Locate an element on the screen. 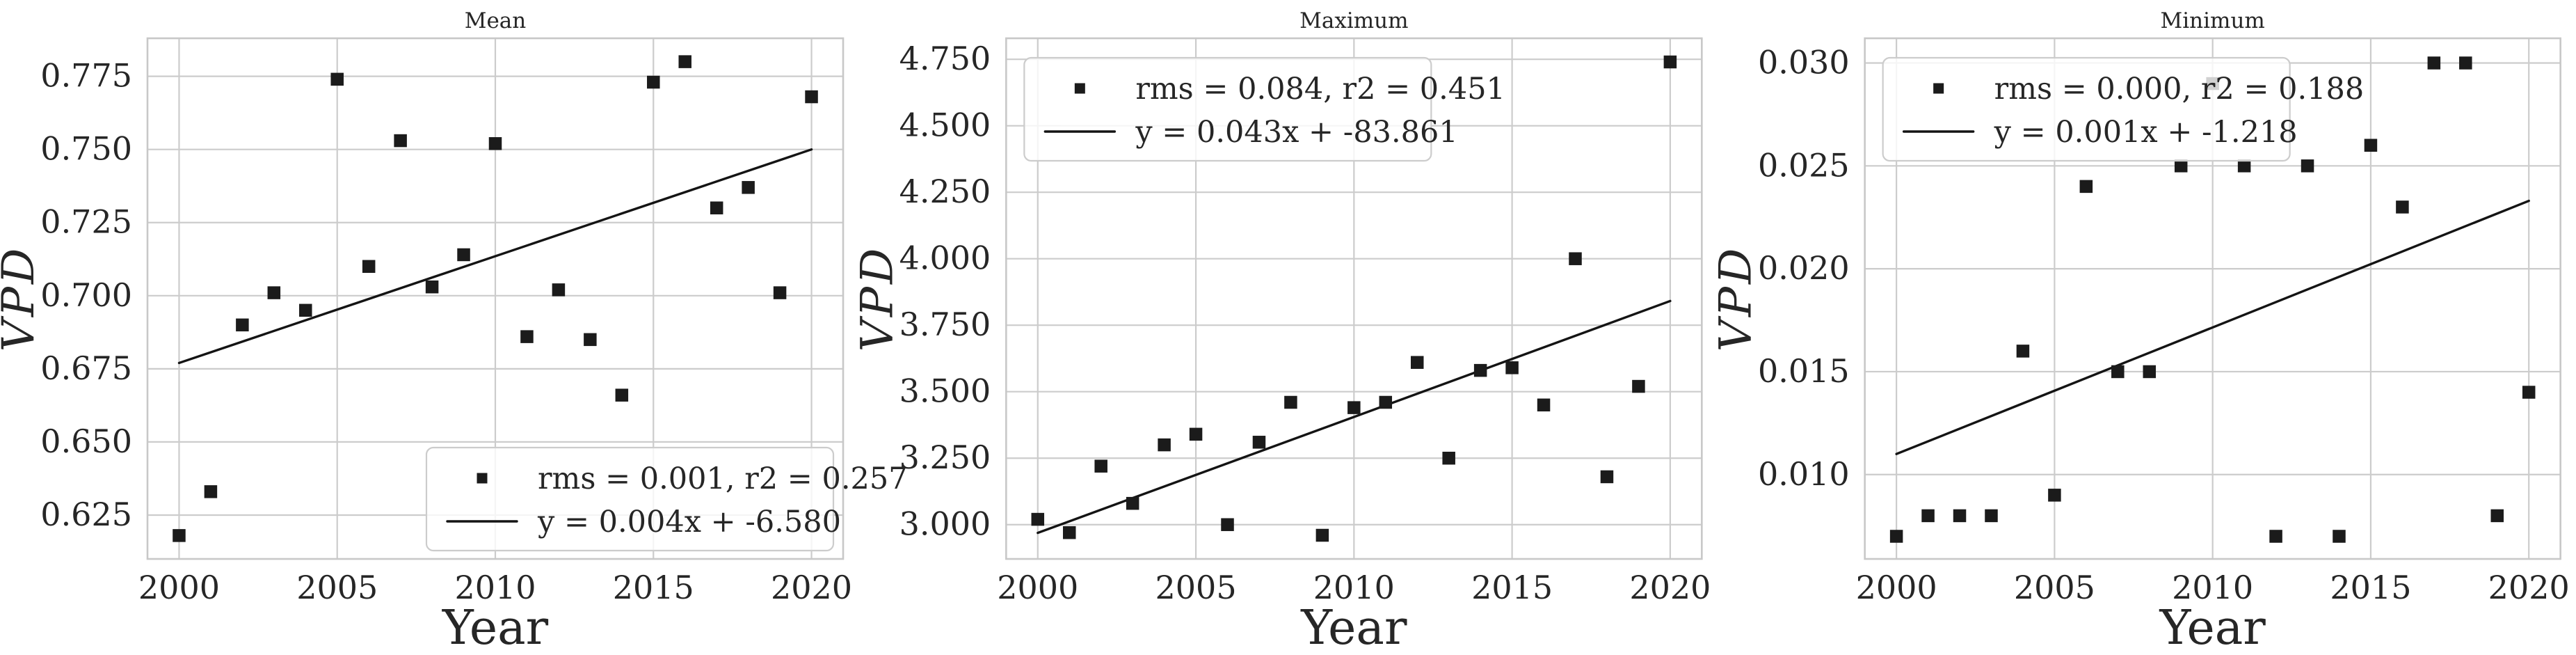 This screenshot has height=655, width=2576. y-tick-label: 3.250 is located at coordinates (945, 457).